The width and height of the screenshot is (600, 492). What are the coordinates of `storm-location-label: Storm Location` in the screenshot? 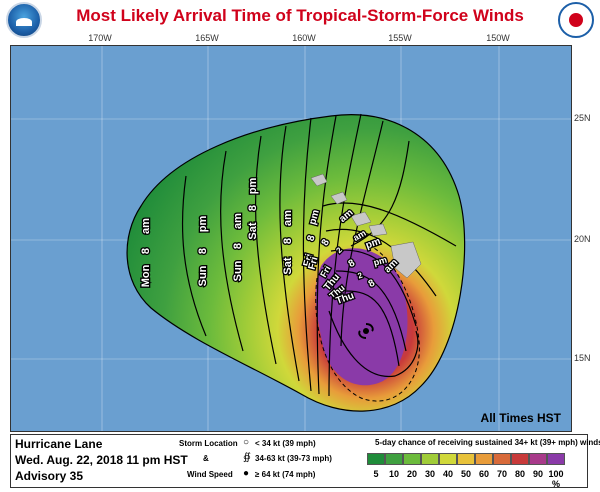 It's located at (208, 443).